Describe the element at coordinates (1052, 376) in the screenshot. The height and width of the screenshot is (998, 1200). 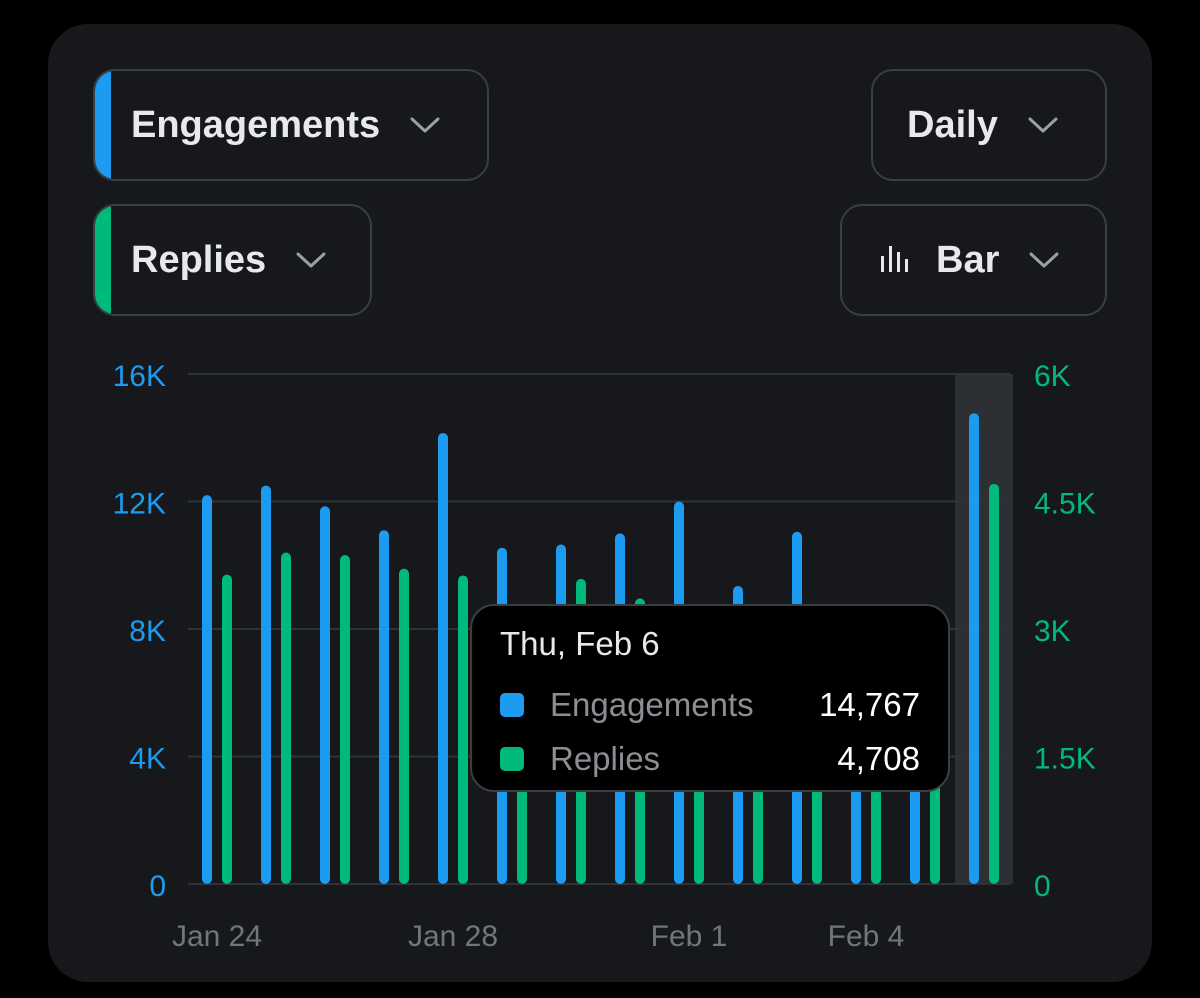
I see `y-right-tick-label: 6K` at that location.